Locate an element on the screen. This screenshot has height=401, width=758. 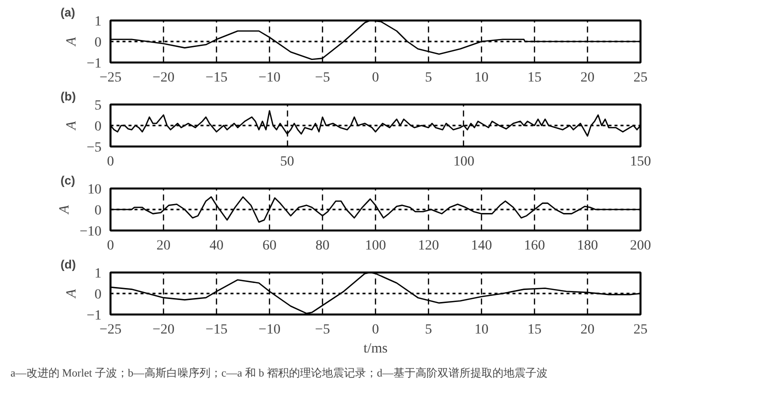
x-tick-label: 140 is located at coordinates (481, 246).